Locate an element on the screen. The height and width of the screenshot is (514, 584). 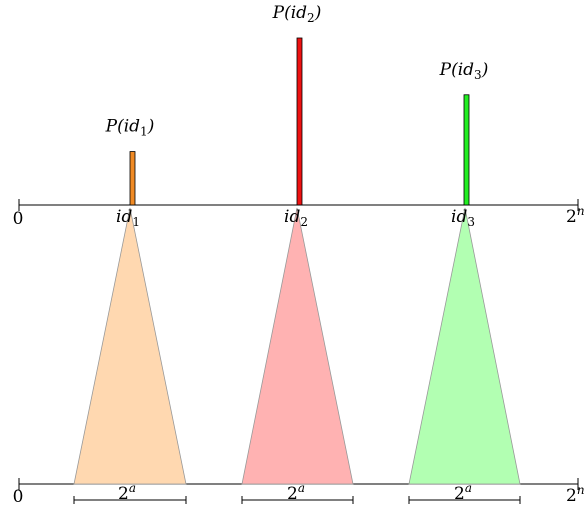
width-label-id1: 2a is located at coordinates (127, 492).